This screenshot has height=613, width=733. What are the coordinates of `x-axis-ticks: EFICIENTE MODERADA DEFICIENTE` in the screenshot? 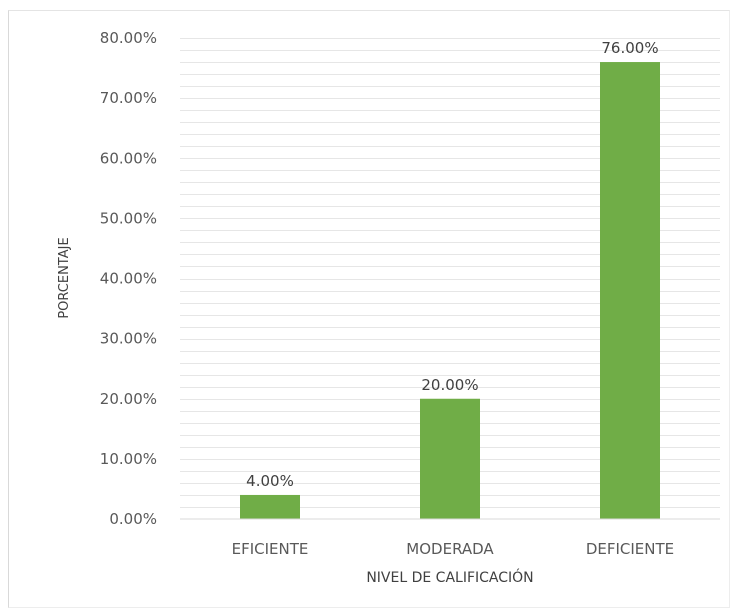 It's located at (453, 549).